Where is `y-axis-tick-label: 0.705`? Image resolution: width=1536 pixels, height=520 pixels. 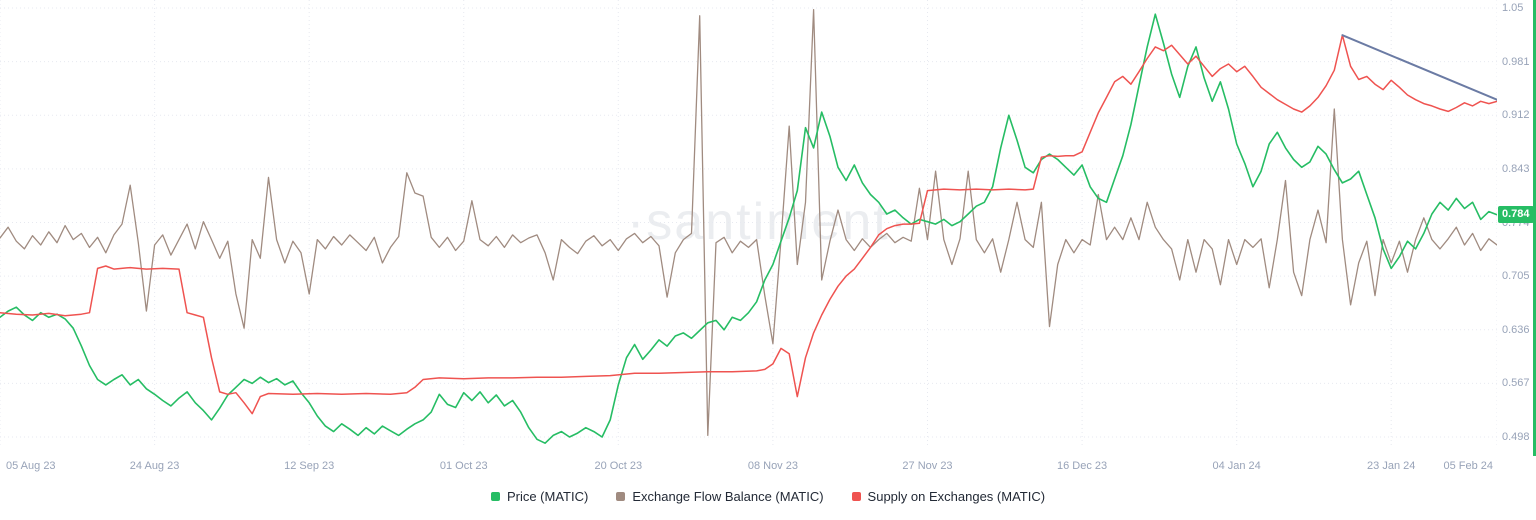 y-axis-tick-label: 0.705 is located at coordinates (1516, 276).